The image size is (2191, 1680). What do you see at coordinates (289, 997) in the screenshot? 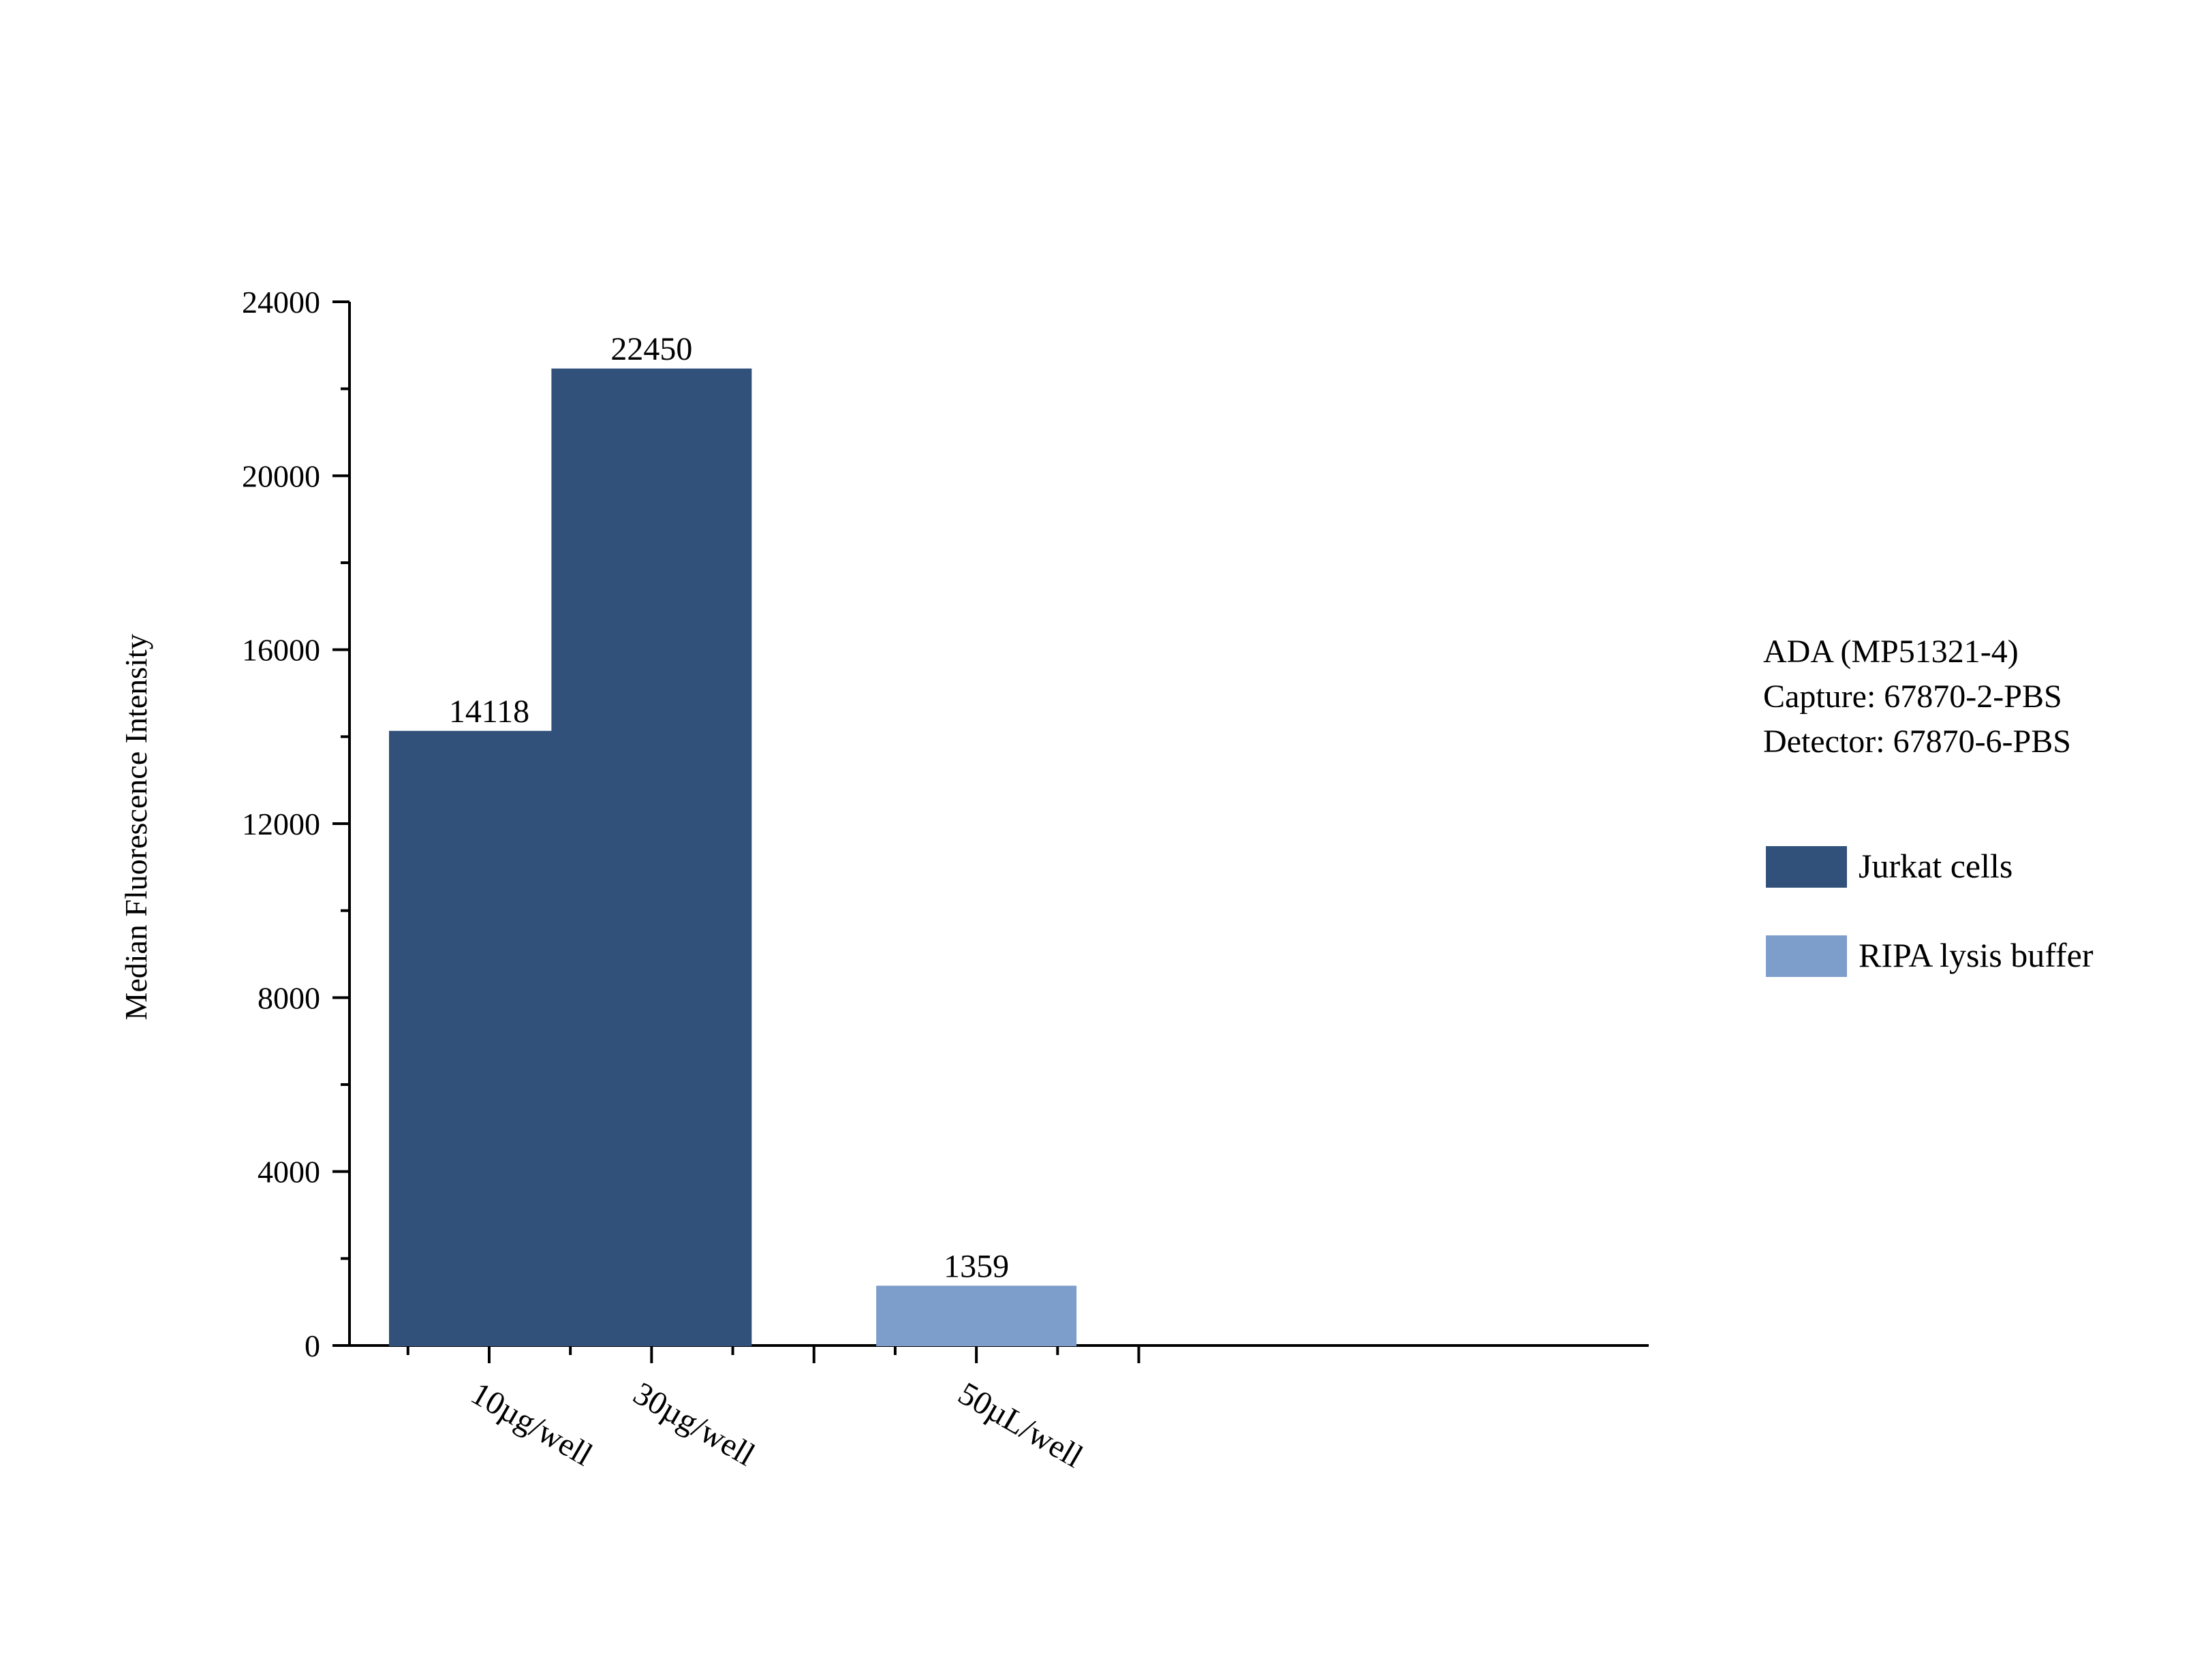
I see `y-tick-label: 8000` at bounding box center [289, 997].